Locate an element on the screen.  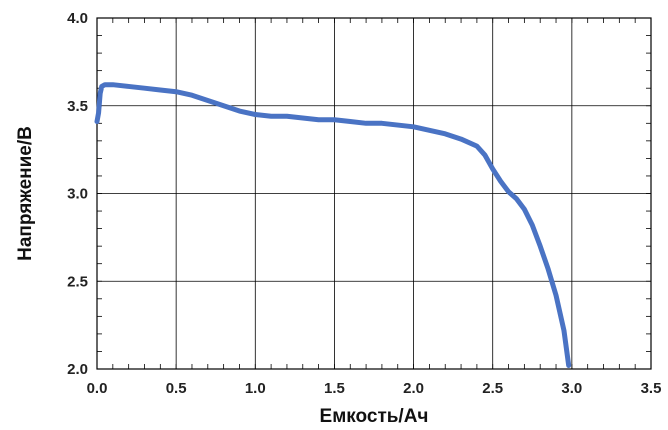
x-tick-label: 0.5 is located at coordinates (176, 388).